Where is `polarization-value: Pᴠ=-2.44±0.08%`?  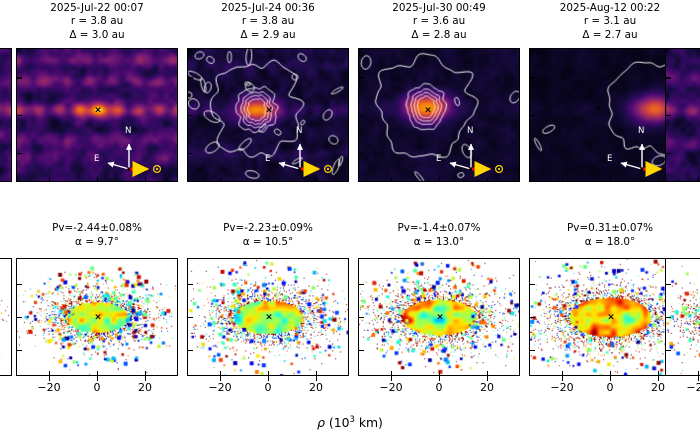
polarization-value: Pᴠ=-2.44±0.08% is located at coordinates (97, 228).